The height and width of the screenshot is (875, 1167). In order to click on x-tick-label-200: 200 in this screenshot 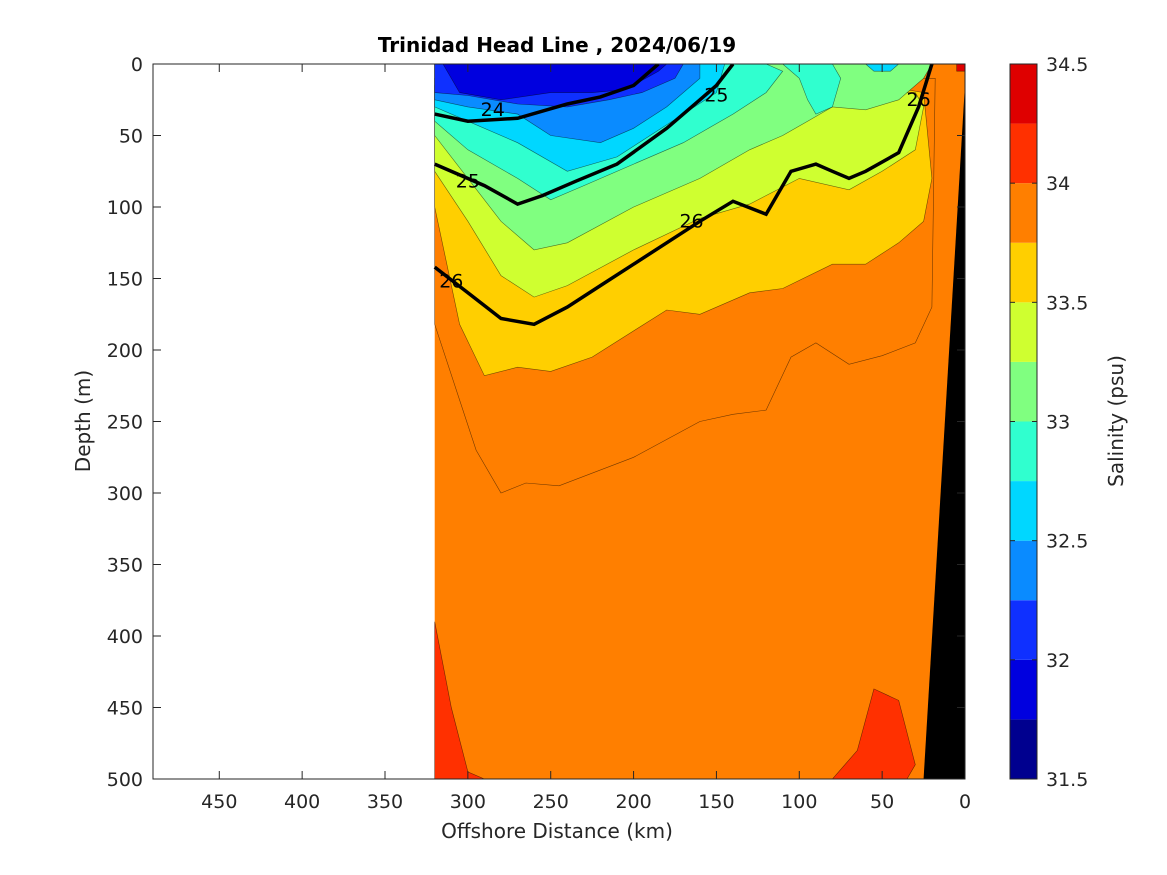, I will do `click(633, 802)`.